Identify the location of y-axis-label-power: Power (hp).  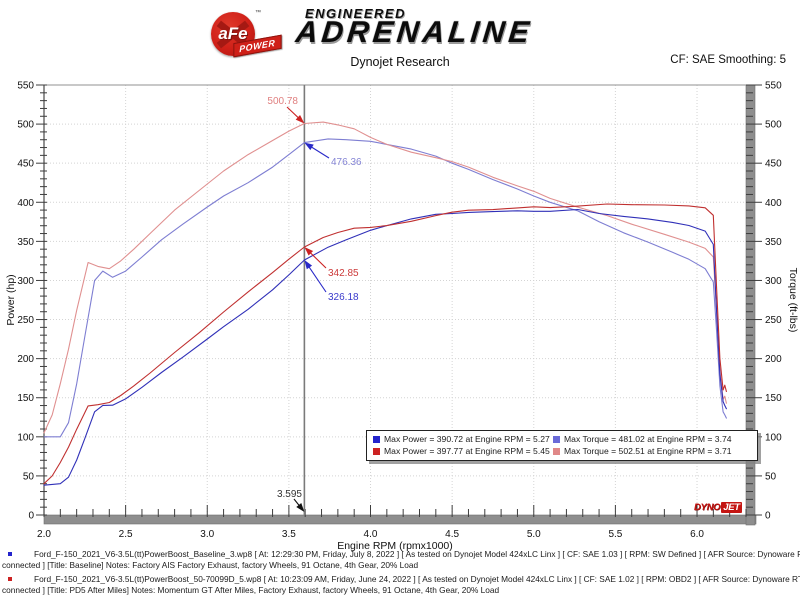
(11, 299).